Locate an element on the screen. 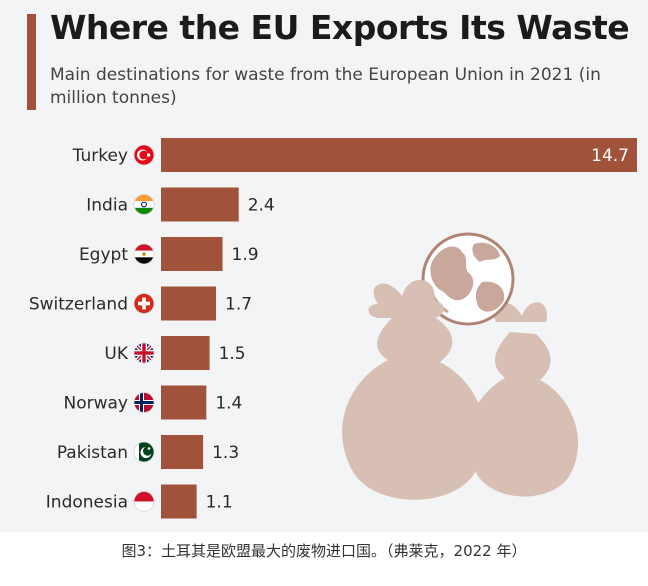 The image size is (648, 586). bar-row: Pakistan 1.3 is located at coordinates (148, 452).